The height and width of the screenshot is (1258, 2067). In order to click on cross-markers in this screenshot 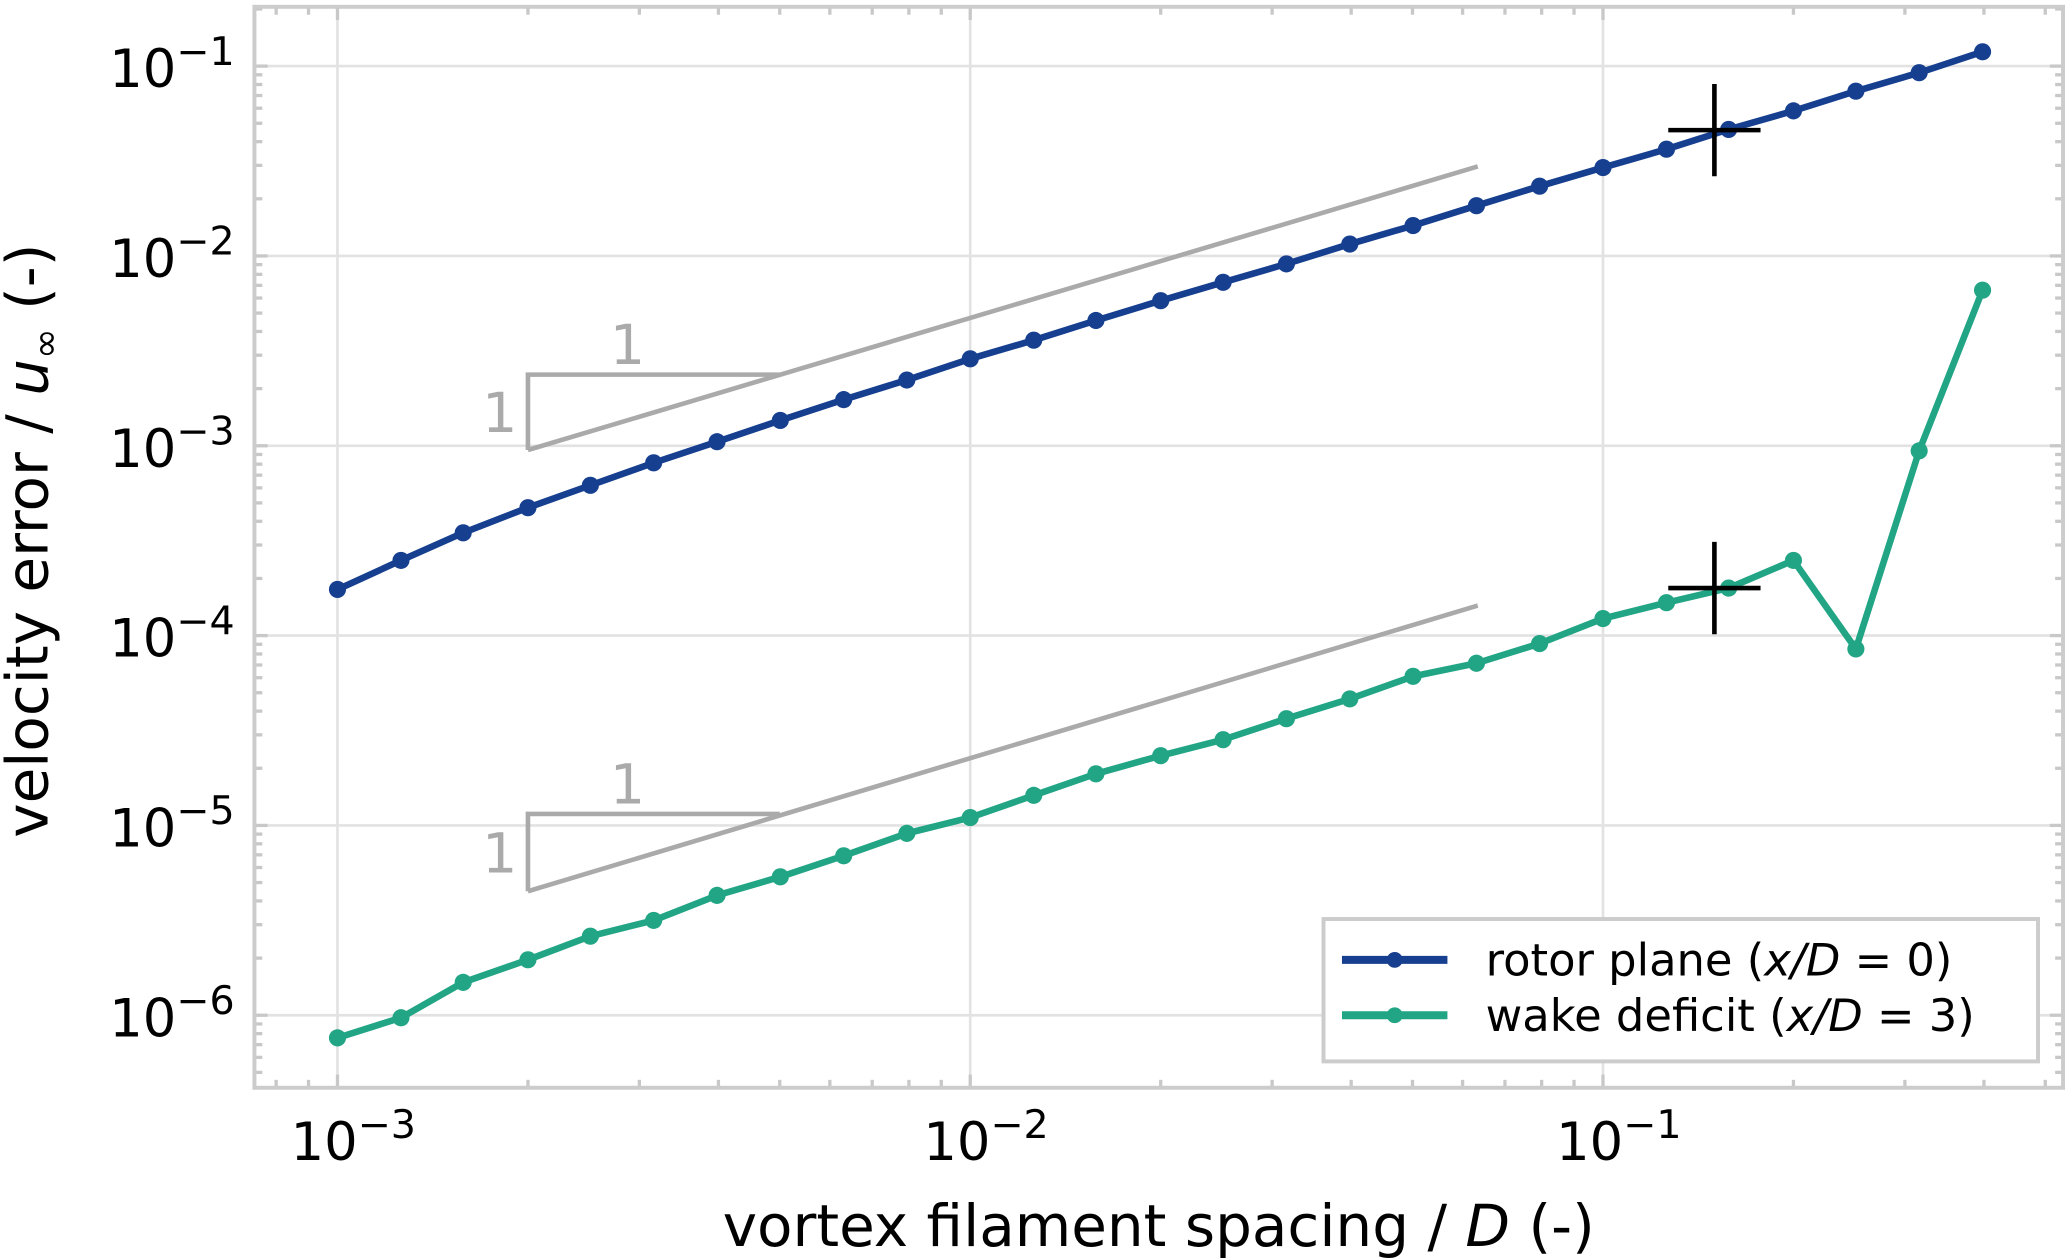, I will do `click(1714, 359)`.